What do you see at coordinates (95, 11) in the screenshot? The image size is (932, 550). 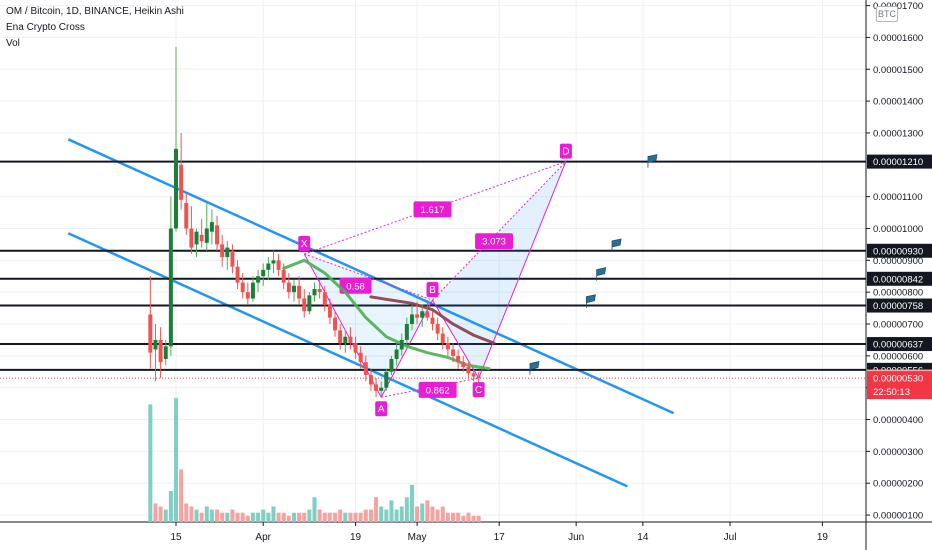 I see `symbol-title: OM / Bitcoin, 1D, BINANCE, Heikin Ashi` at bounding box center [95, 11].